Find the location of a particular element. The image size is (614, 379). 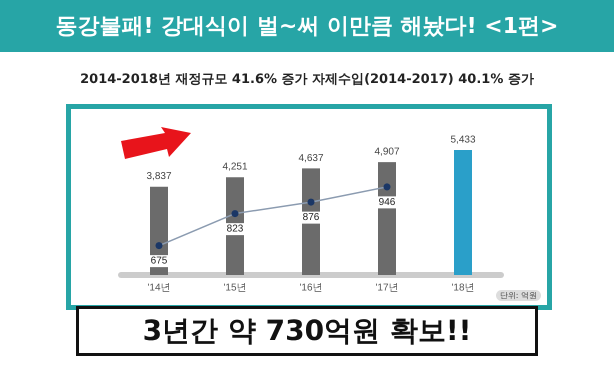

data-label: 946 is located at coordinates (387, 202).